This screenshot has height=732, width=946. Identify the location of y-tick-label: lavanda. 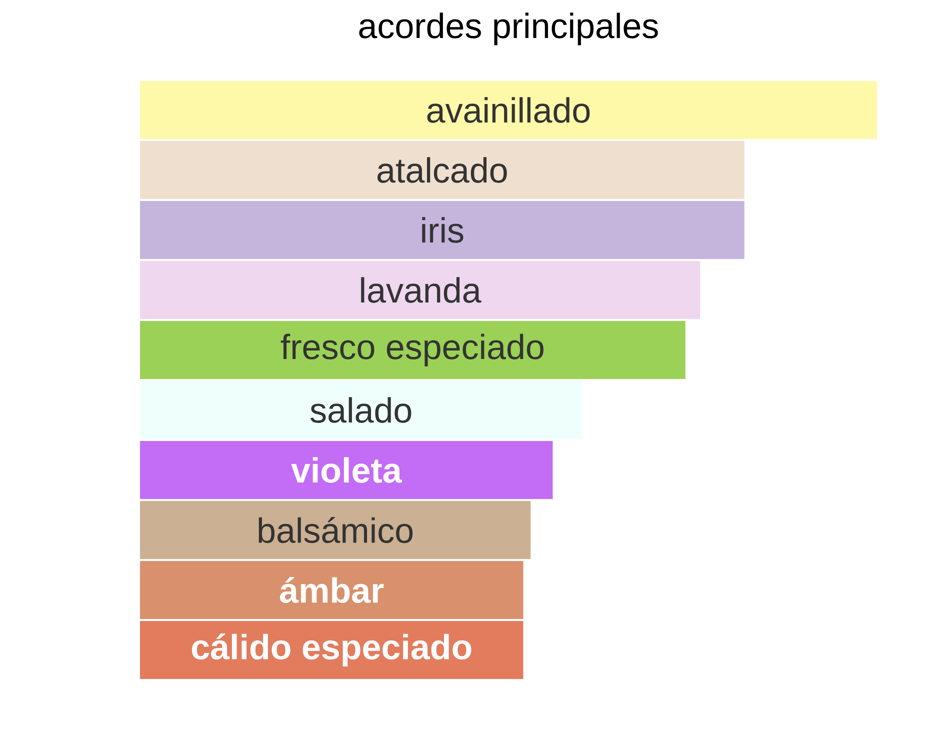
(421, 290).